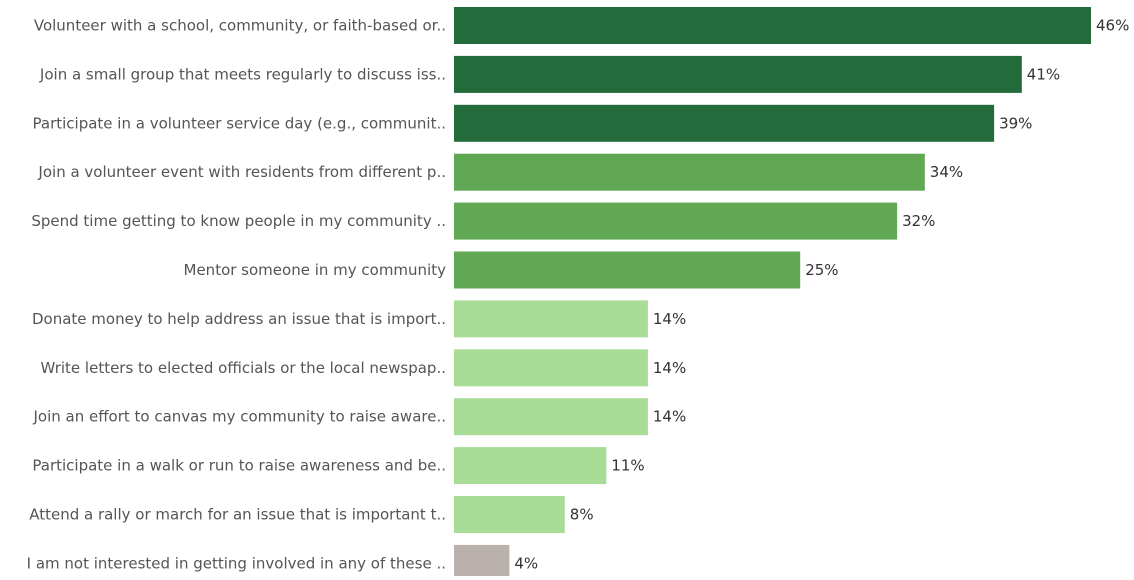 The width and height of the screenshot is (1134, 580). Describe the element at coordinates (526, 563) in the screenshot. I see `value-label-12: 4%` at that location.